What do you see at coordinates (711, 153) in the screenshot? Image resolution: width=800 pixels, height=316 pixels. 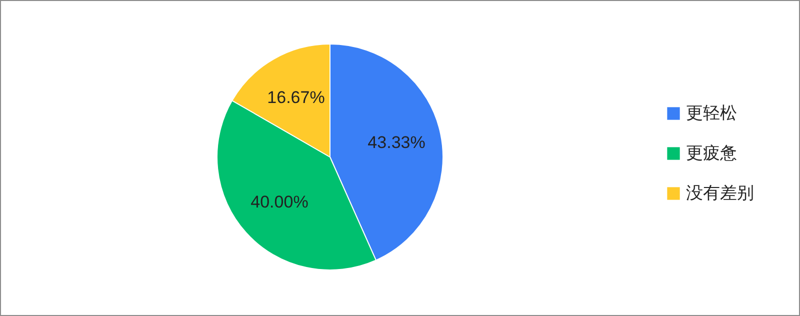 I see `legend-label: 更疲惫` at bounding box center [711, 153].